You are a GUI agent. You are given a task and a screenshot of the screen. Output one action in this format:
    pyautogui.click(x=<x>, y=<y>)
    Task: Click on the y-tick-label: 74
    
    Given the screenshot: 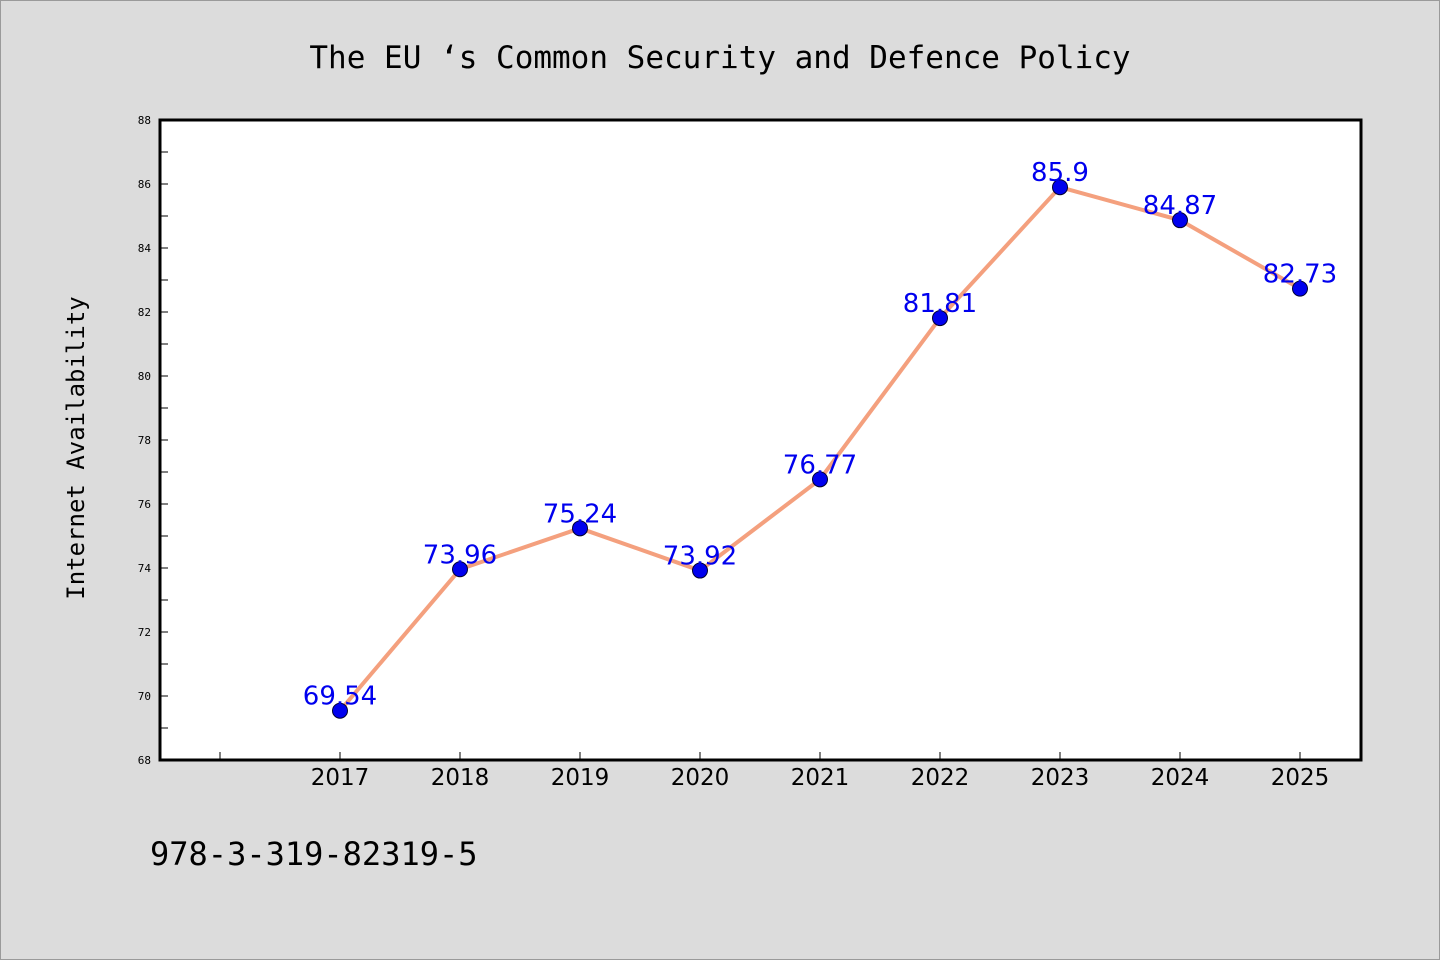 What is the action you would take?
    pyautogui.click(x=145, y=568)
    